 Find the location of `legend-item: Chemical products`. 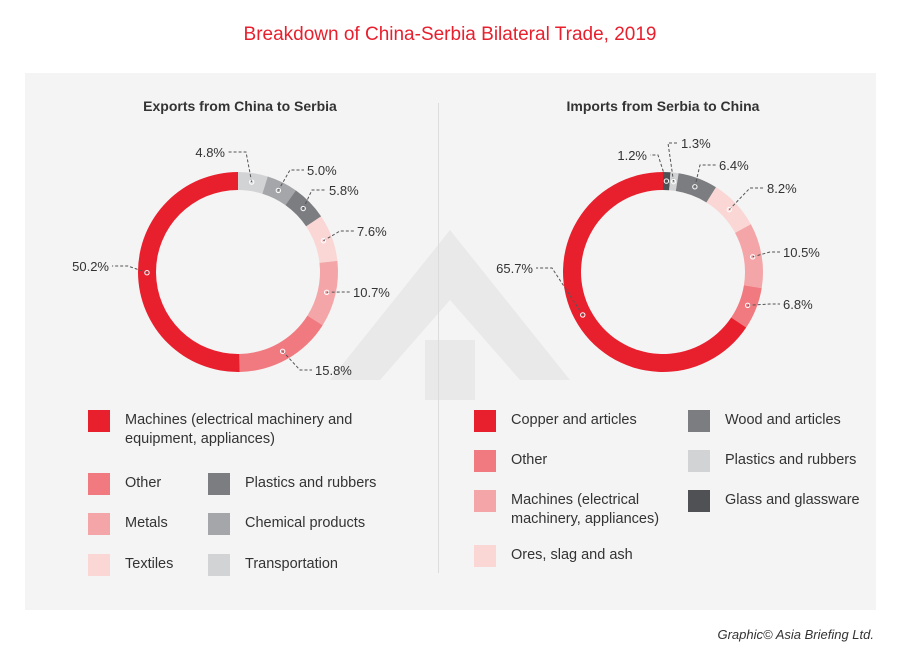

legend-item: Chemical products is located at coordinates (287, 524).